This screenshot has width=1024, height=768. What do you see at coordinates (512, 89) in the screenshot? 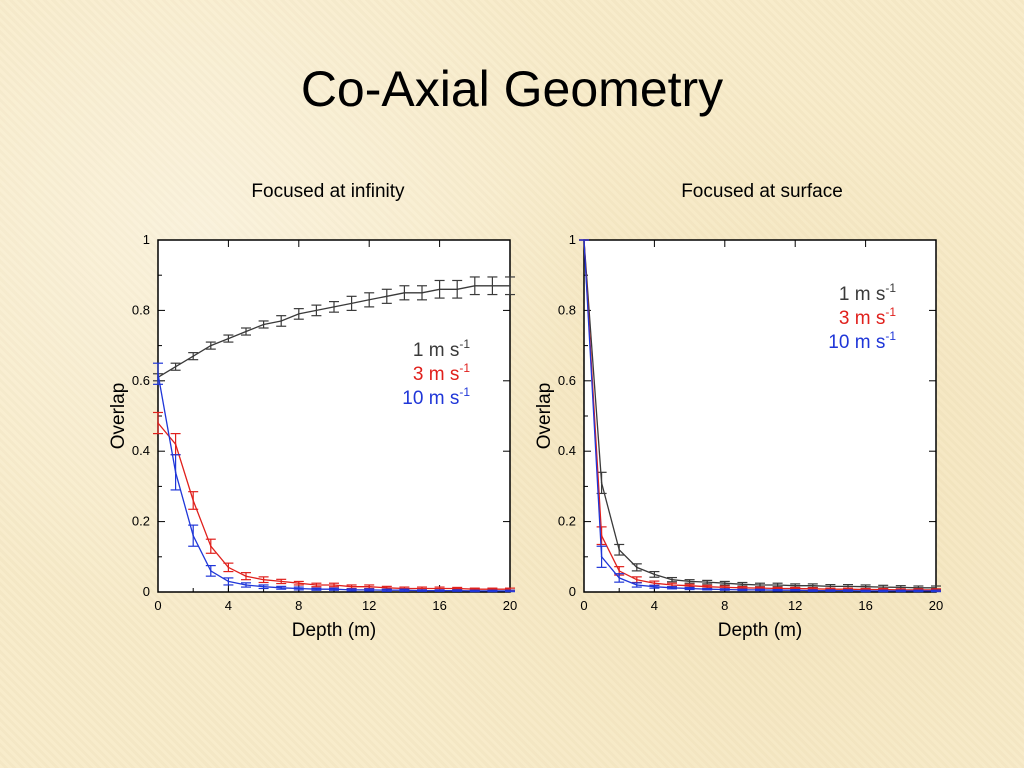
I see `slide-title: Co-Axial Geometry` at bounding box center [512, 89].